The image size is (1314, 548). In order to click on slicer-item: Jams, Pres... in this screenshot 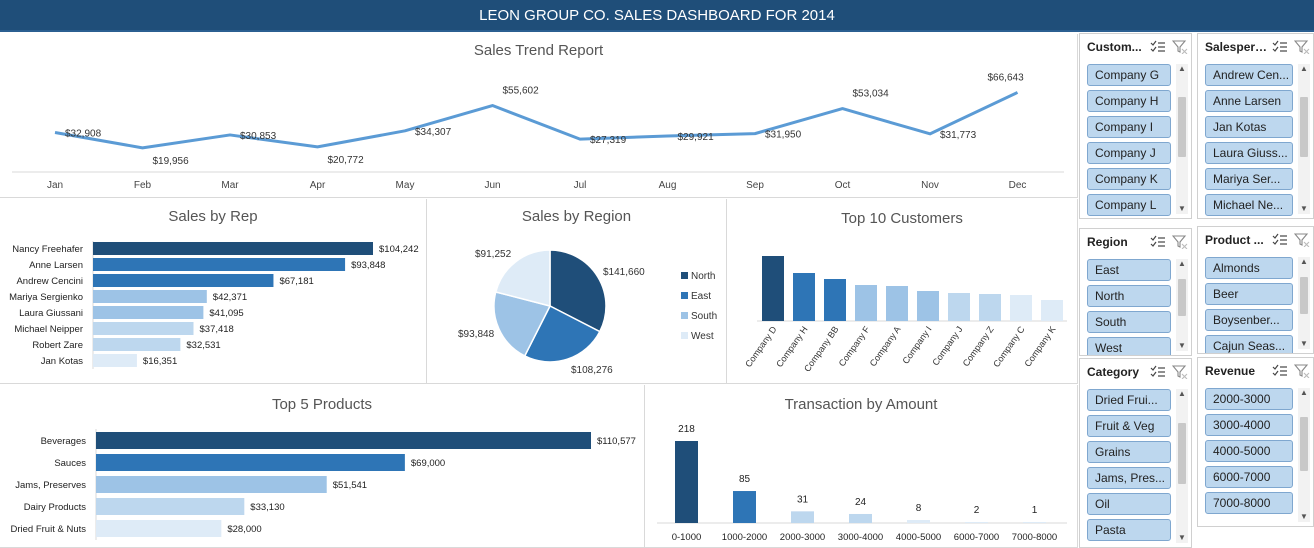, I will do `click(1129, 478)`.